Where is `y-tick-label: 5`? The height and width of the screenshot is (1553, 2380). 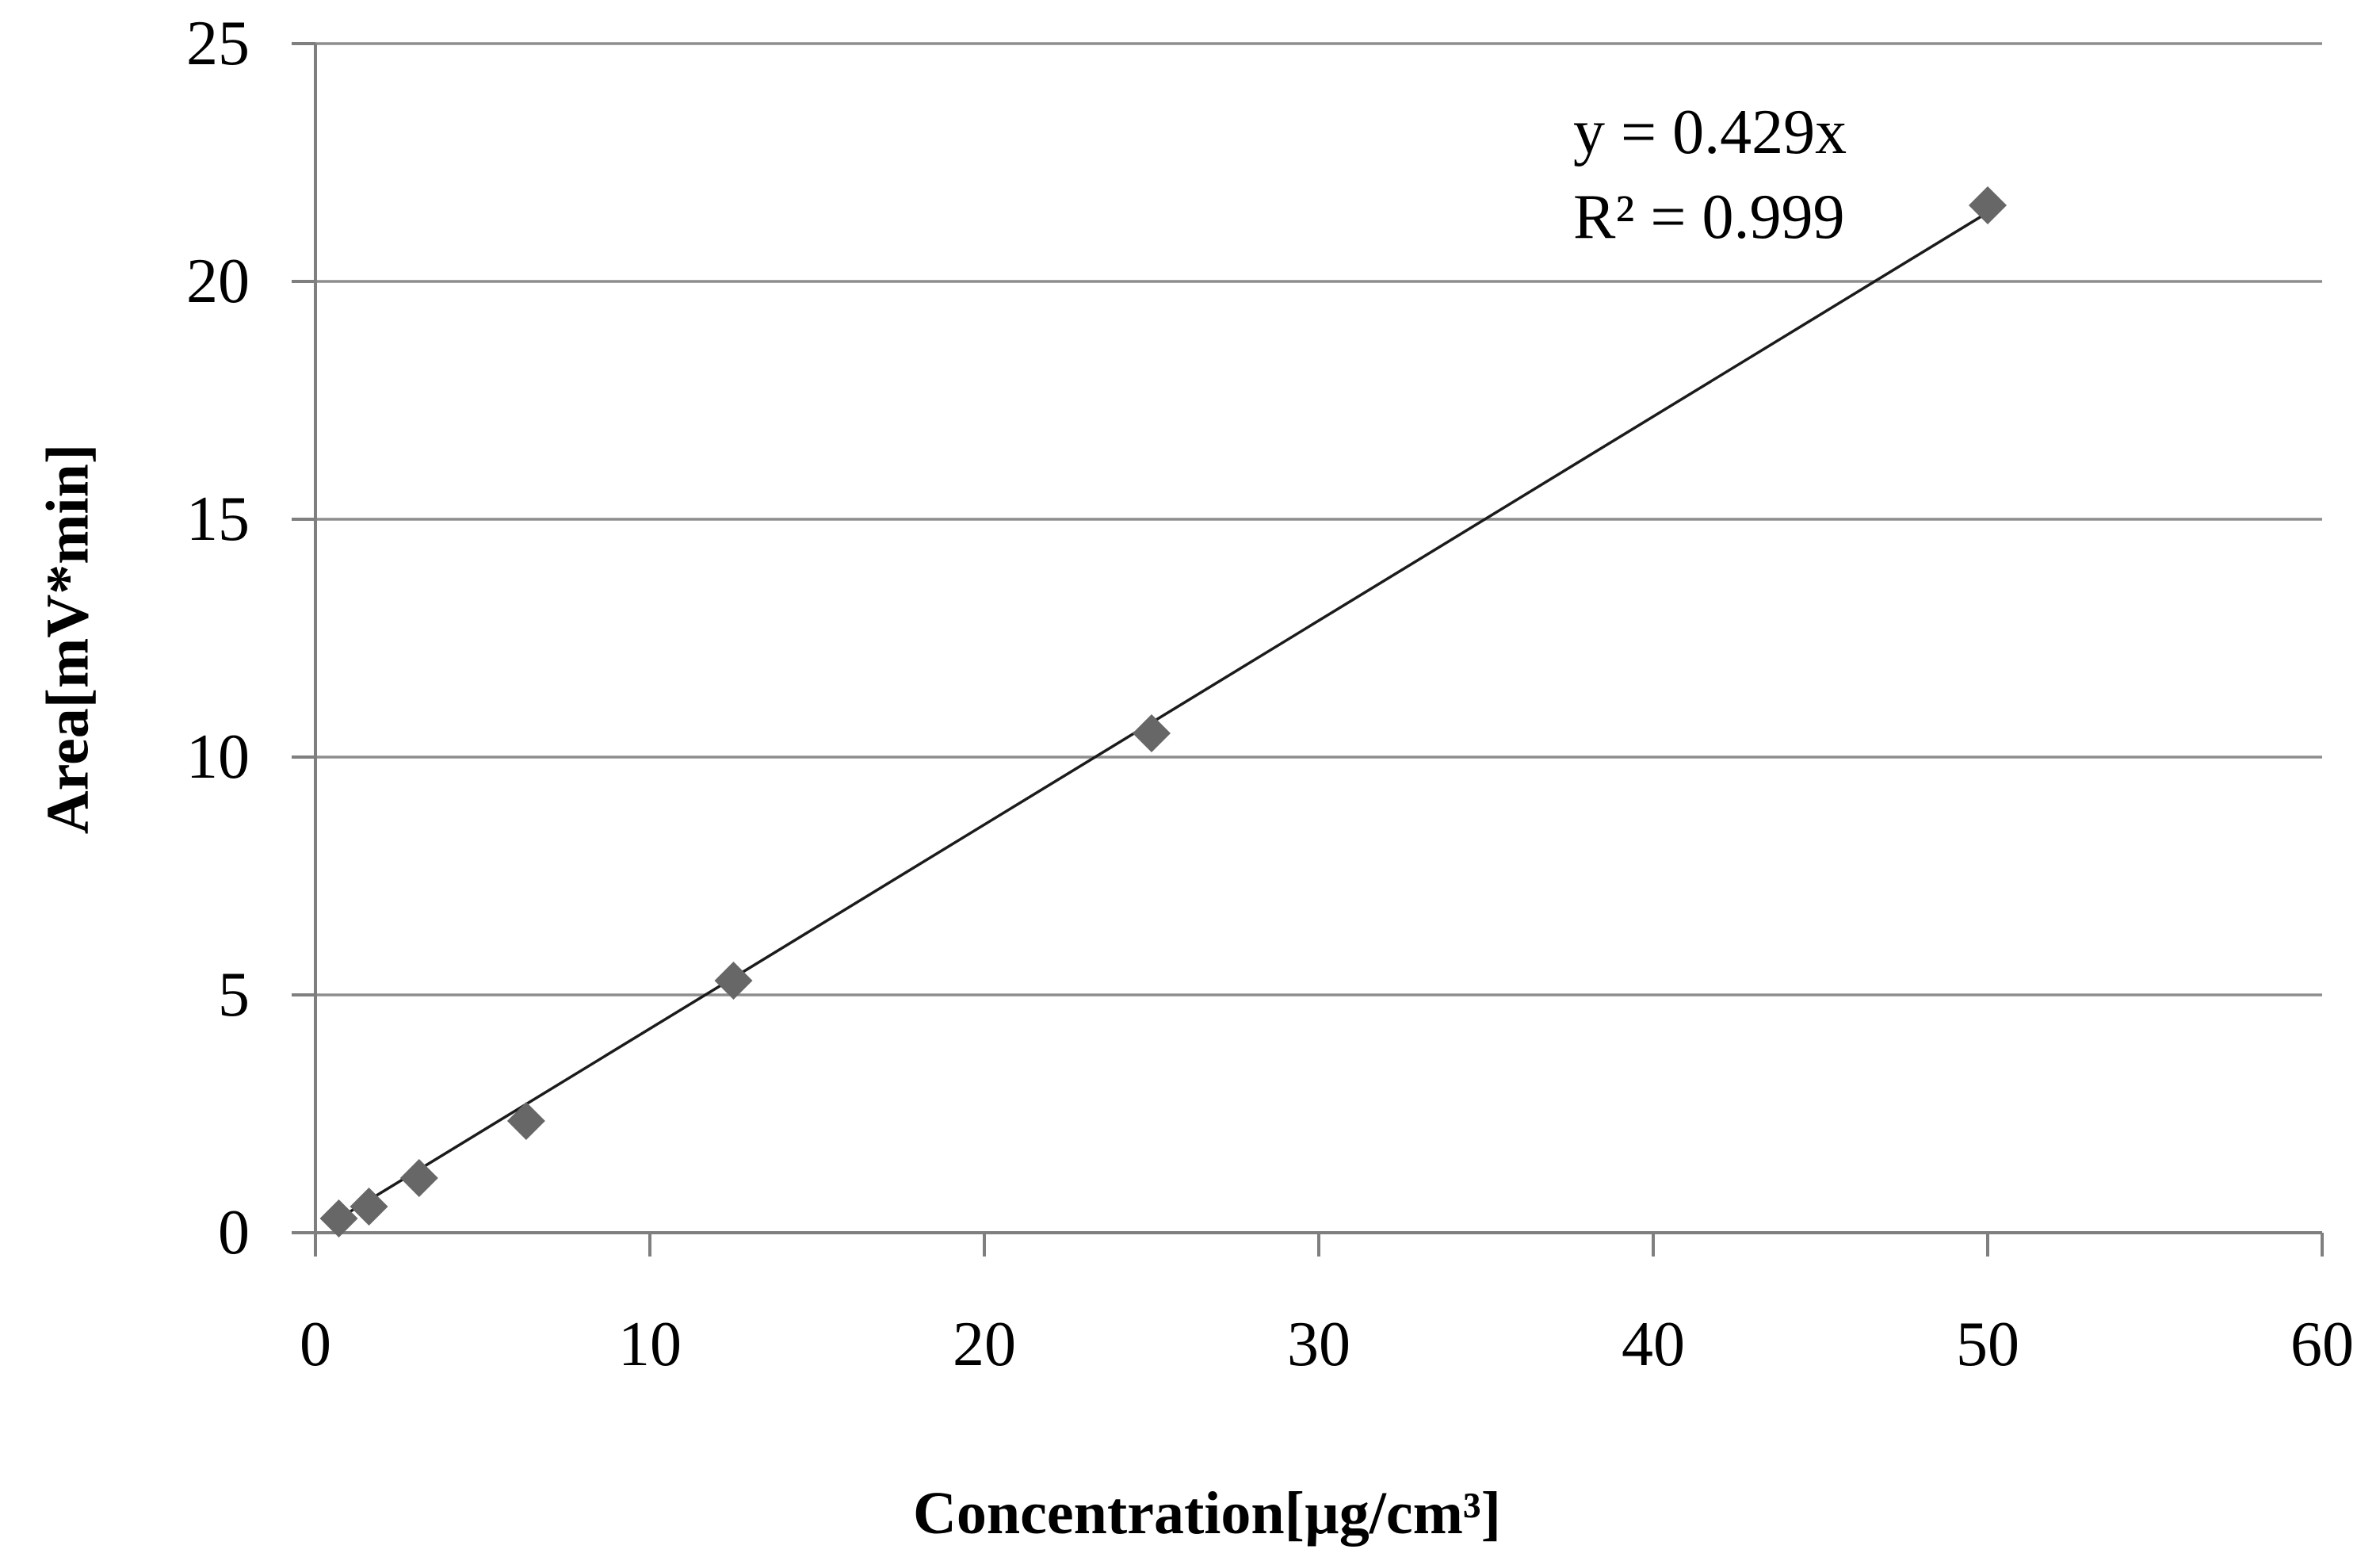 y-tick-label: 5 is located at coordinates (234, 995).